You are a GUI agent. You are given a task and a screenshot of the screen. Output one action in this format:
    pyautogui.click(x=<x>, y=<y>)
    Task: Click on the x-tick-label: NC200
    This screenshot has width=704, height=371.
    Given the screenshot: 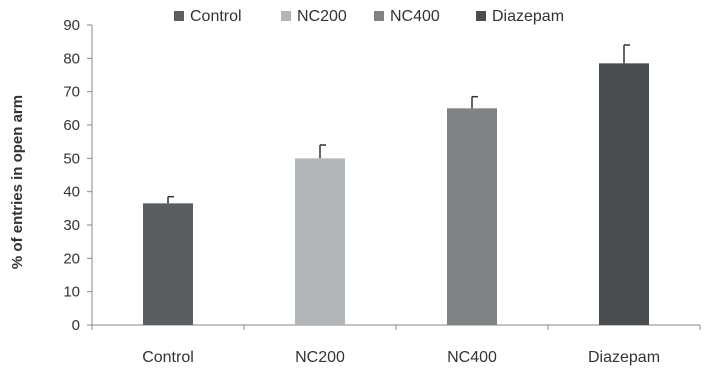 What is the action you would take?
    pyautogui.click(x=320, y=357)
    